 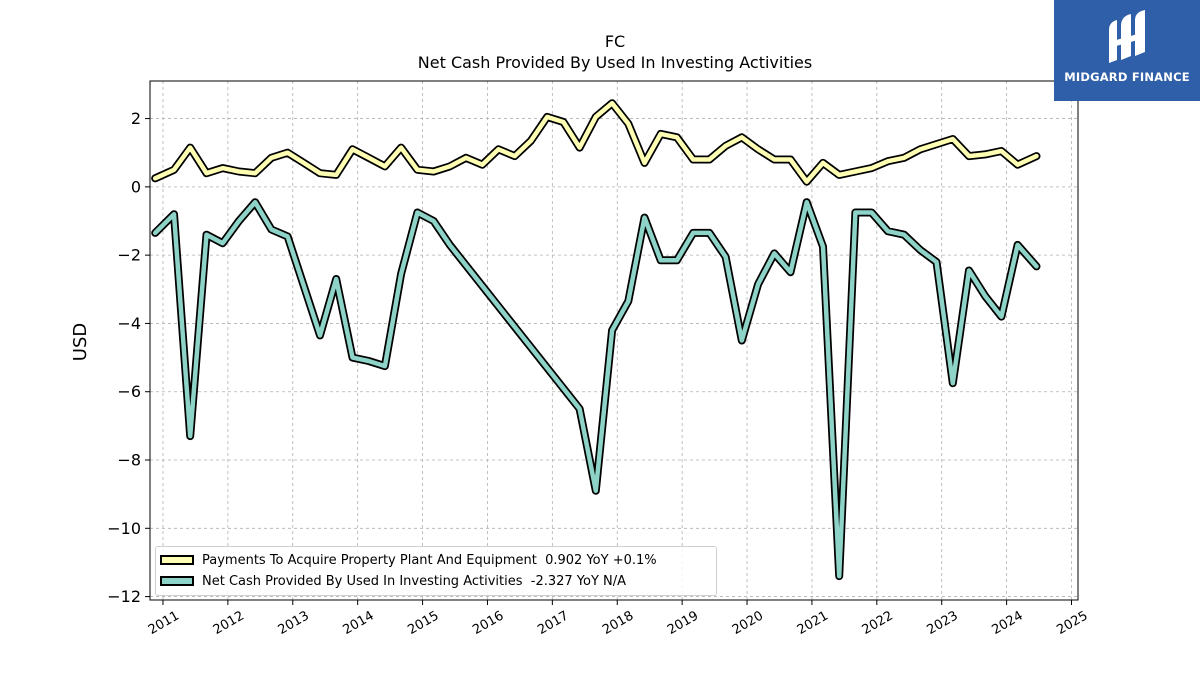 What do you see at coordinates (1072, 623) in the screenshot?
I see `x-tick-label: 2025` at bounding box center [1072, 623].